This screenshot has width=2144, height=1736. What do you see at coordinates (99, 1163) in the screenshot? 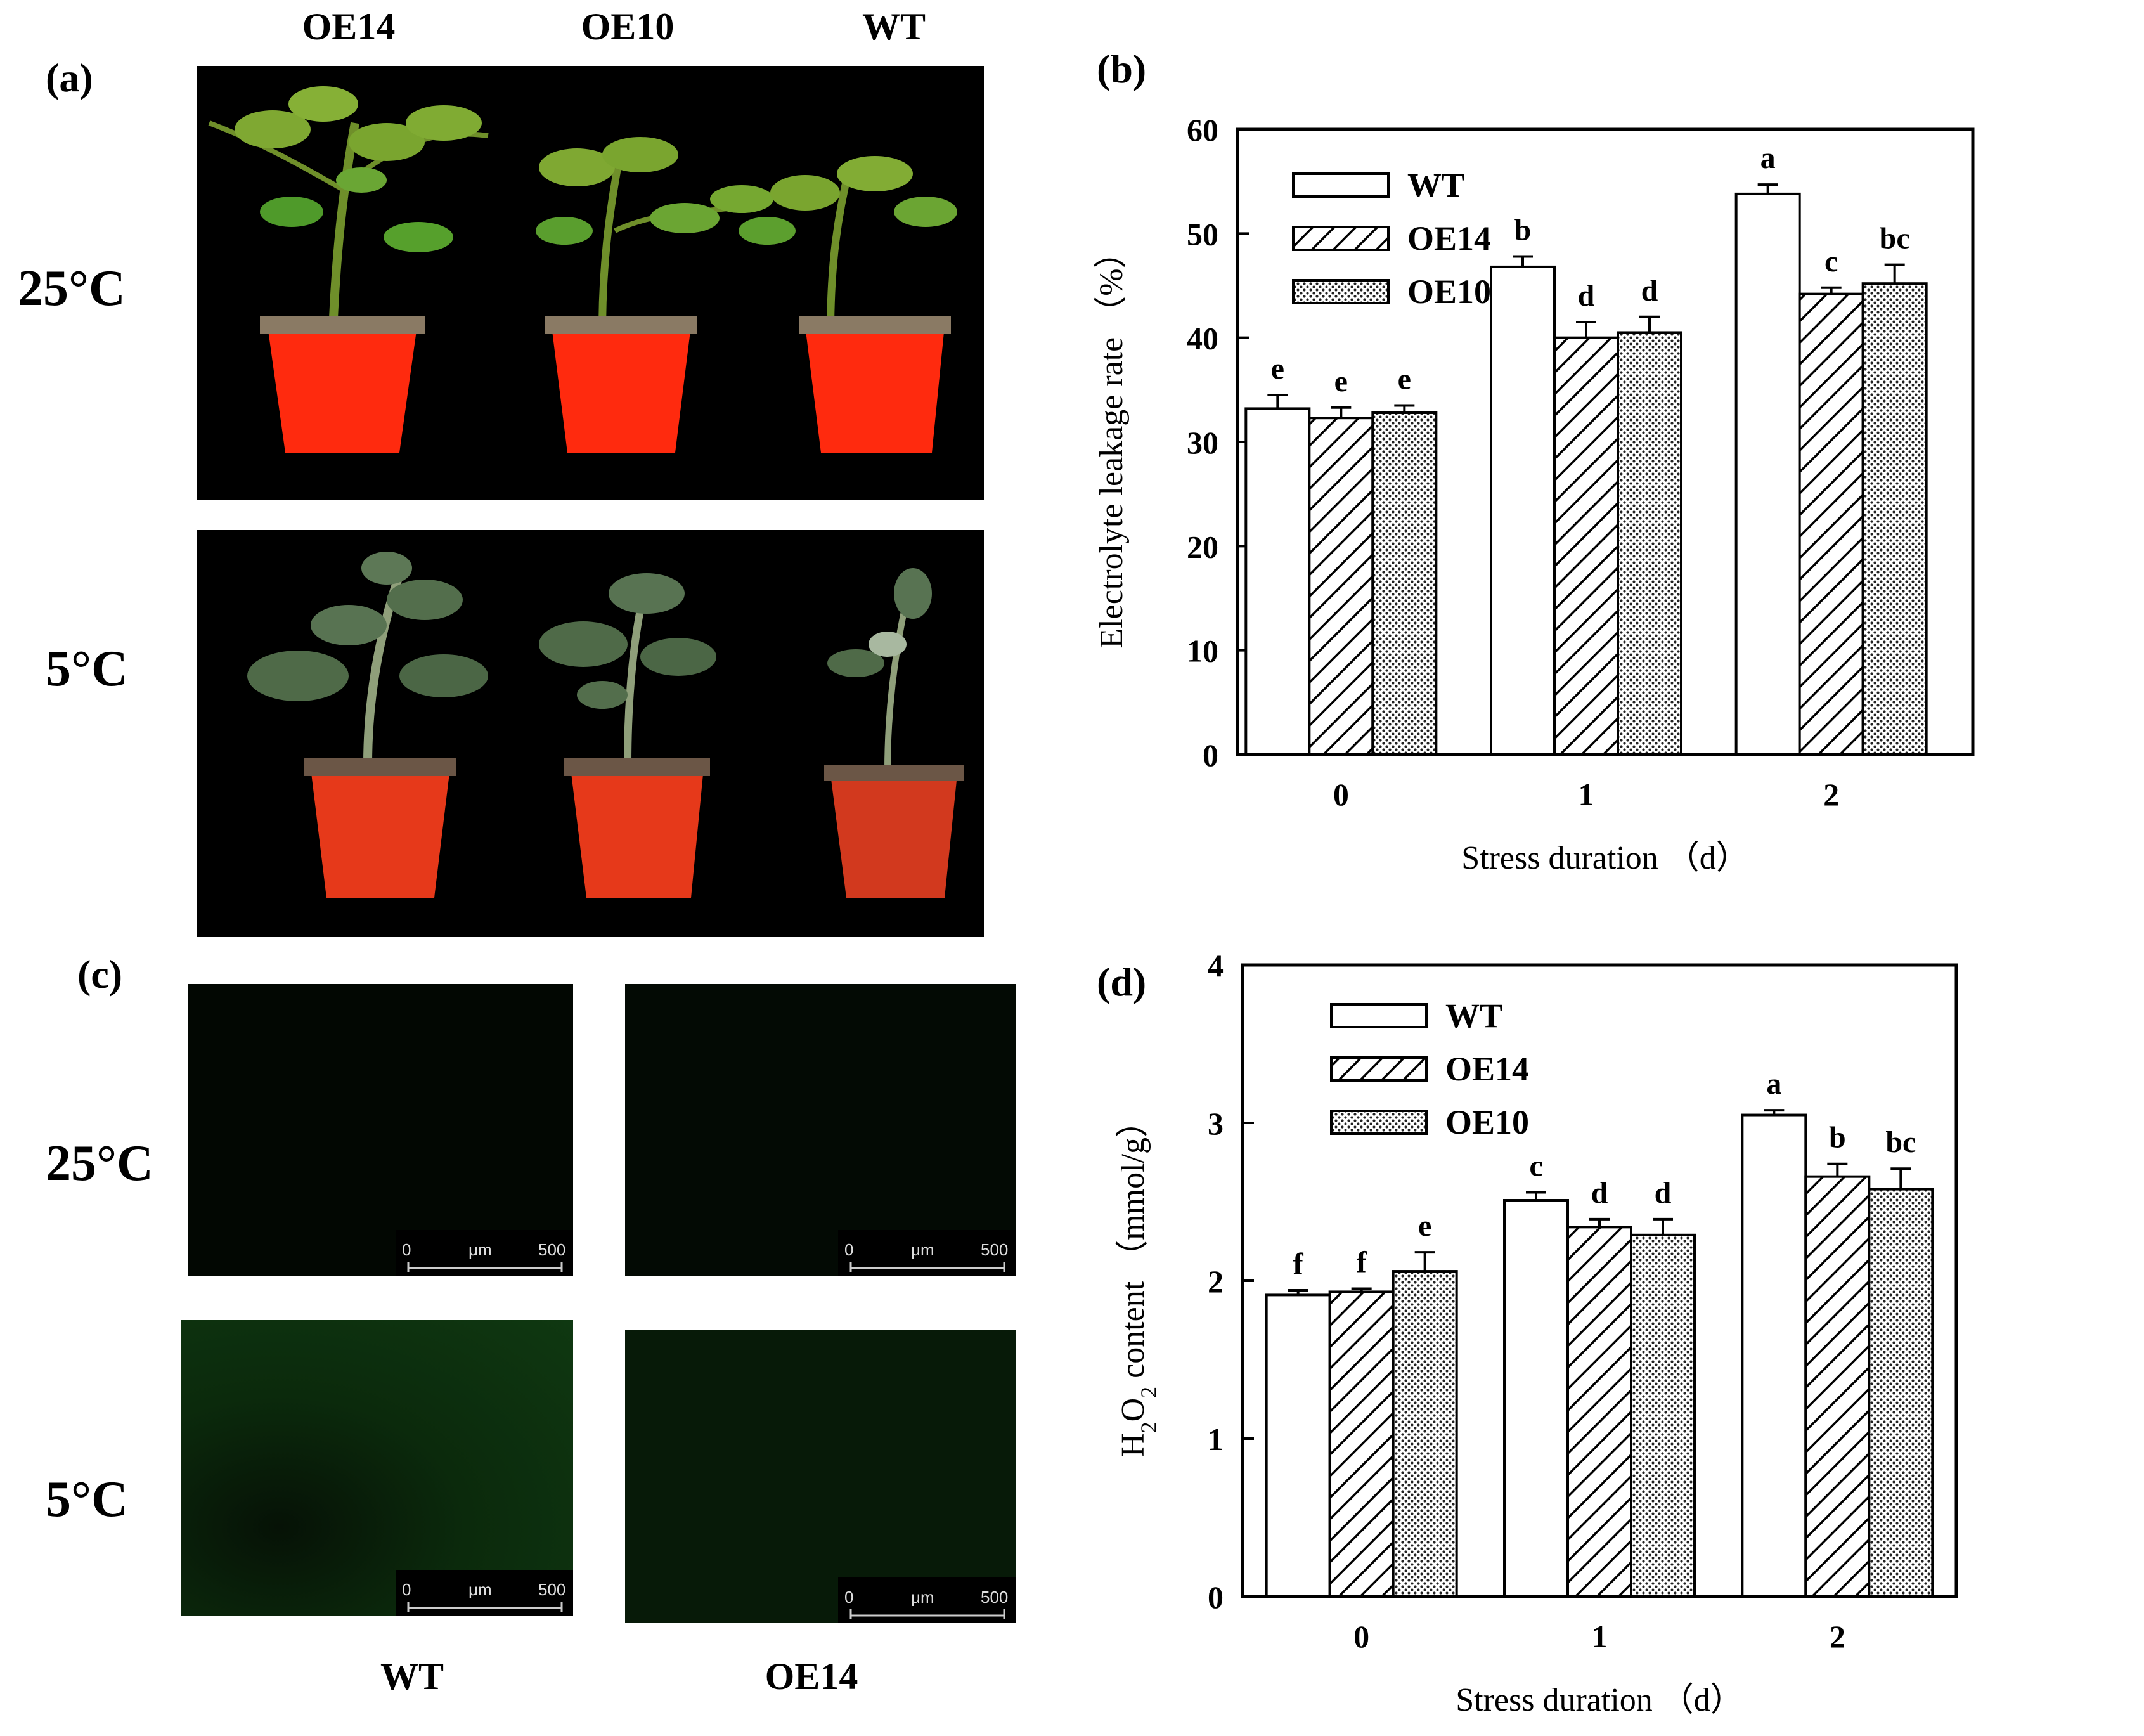
I see `panel-c-row-25c: 25°C` at bounding box center [99, 1163].